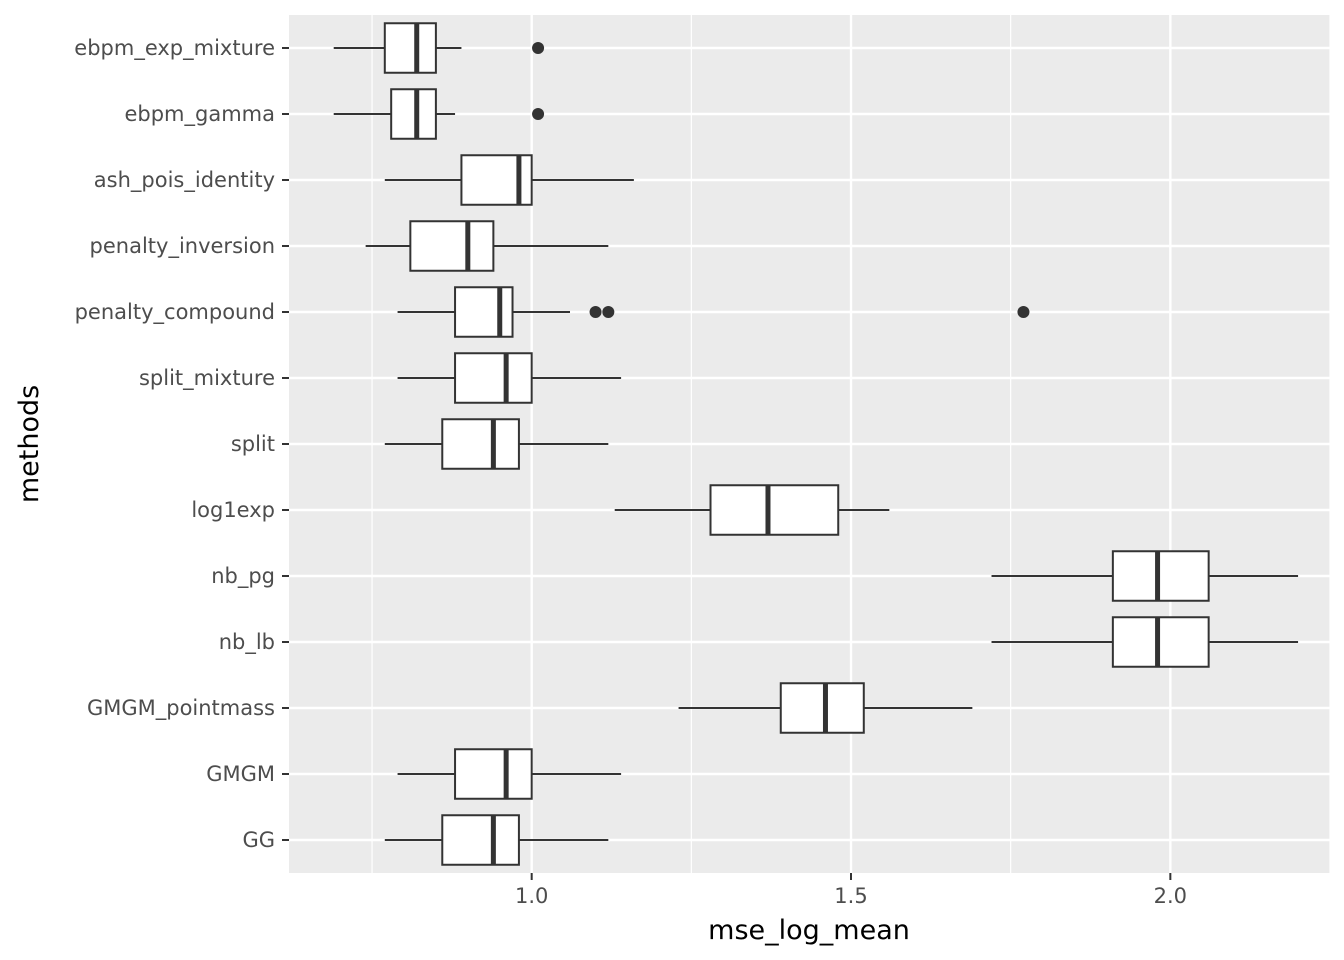 The image size is (1344, 960). What do you see at coordinates (713, 312) in the screenshot?
I see `box-penalty_compound` at bounding box center [713, 312].